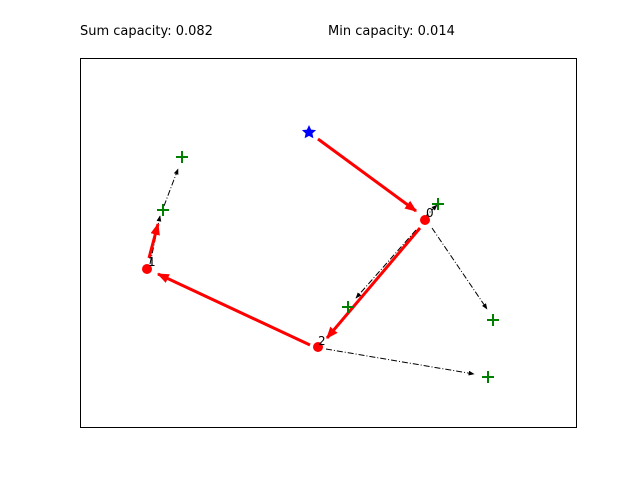 Image resolution: width=640 pixels, height=480 pixels. I want to click on link-2-to-target, so click(400, 362).